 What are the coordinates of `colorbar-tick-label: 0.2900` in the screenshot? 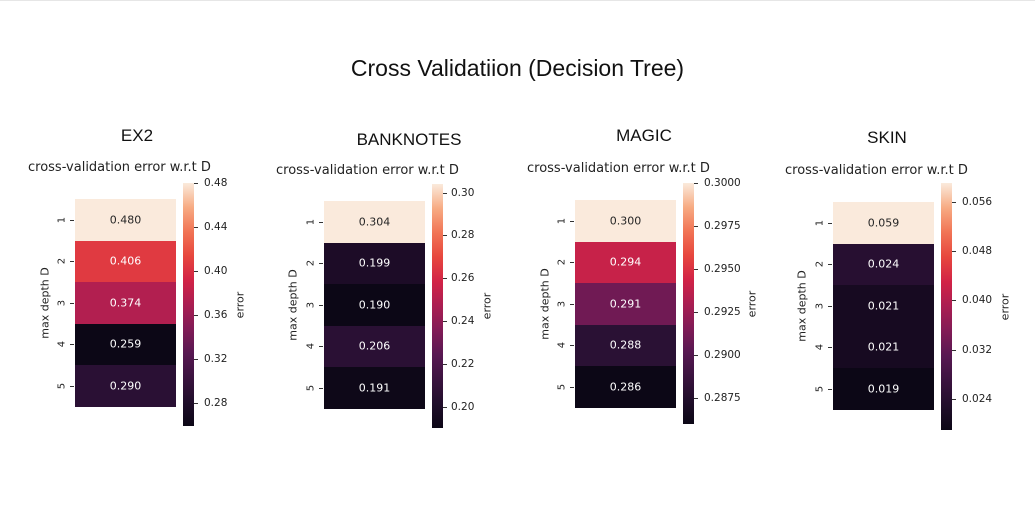 It's located at (722, 355).